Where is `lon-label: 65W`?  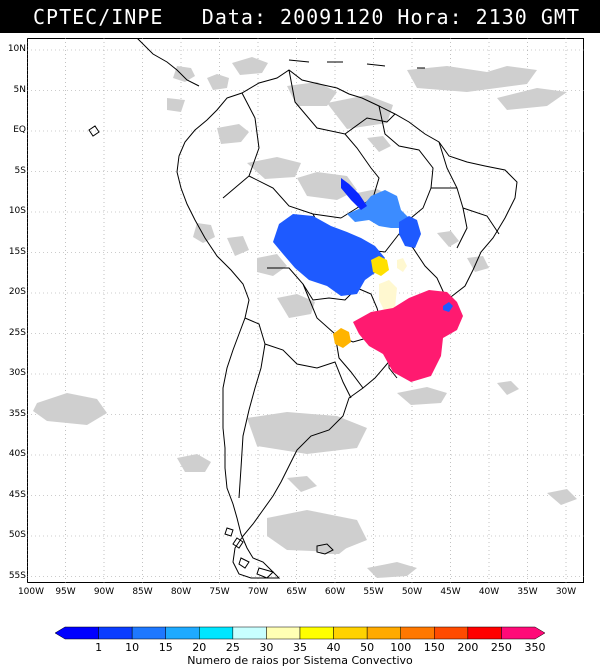 lon-label: 65W is located at coordinates (296, 592).